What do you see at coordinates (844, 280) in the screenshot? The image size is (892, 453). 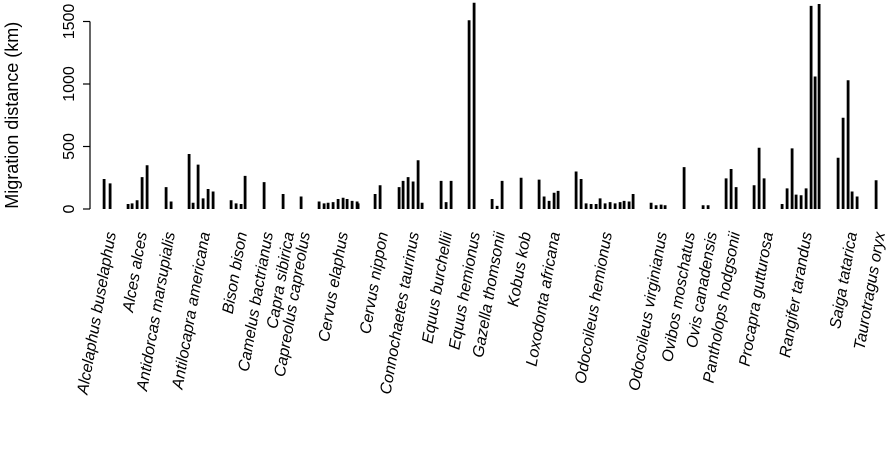 I see `category-label: Saiga tatarica` at bounding box center [844, 280].